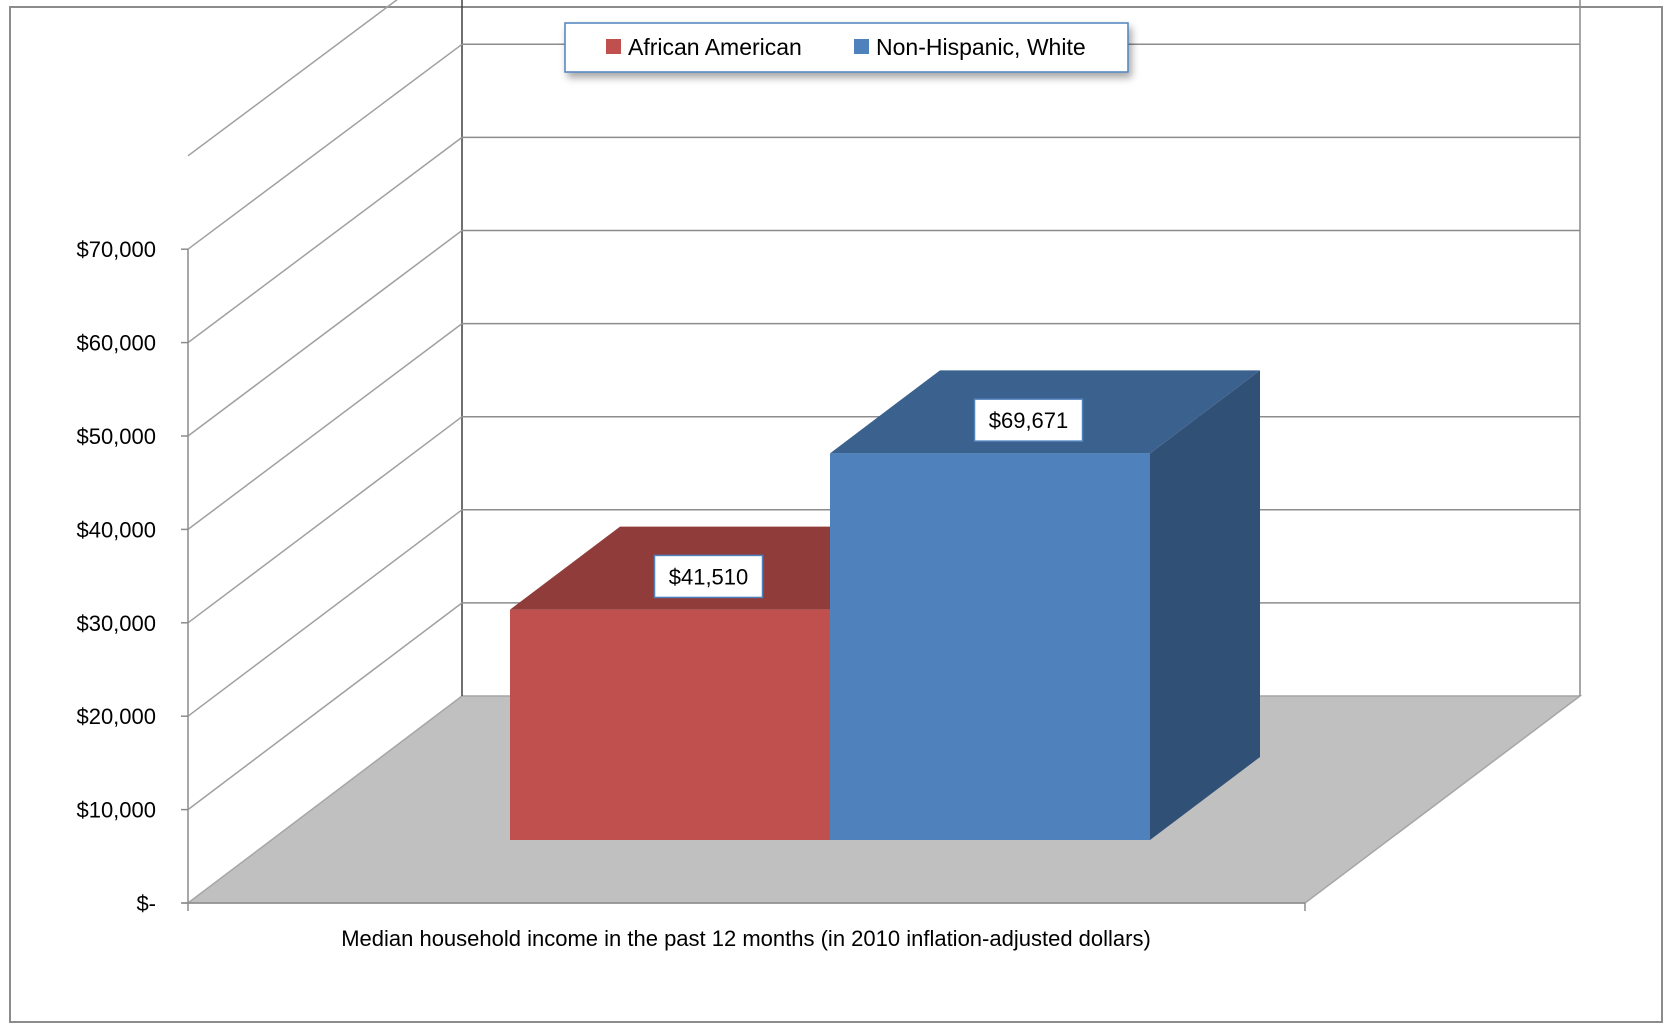  What do you see at coordinates (116, 623) in the screenshot?
I see `y-tick-label: $30,000` at bounding box center [116, 623].